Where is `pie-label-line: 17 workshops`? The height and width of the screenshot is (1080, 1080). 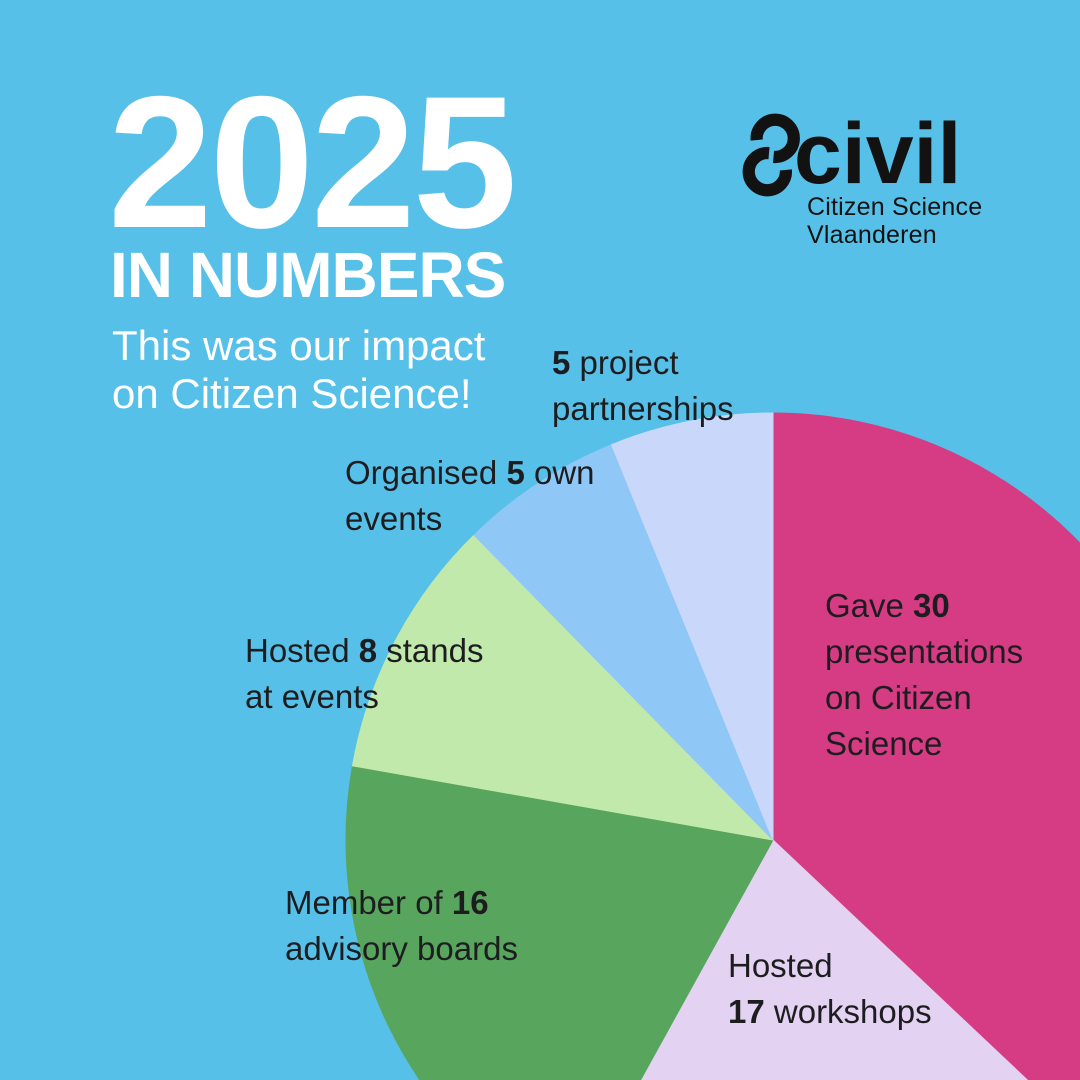
pie-label-line: 17 workshops is located at coordinates (830, 1012).